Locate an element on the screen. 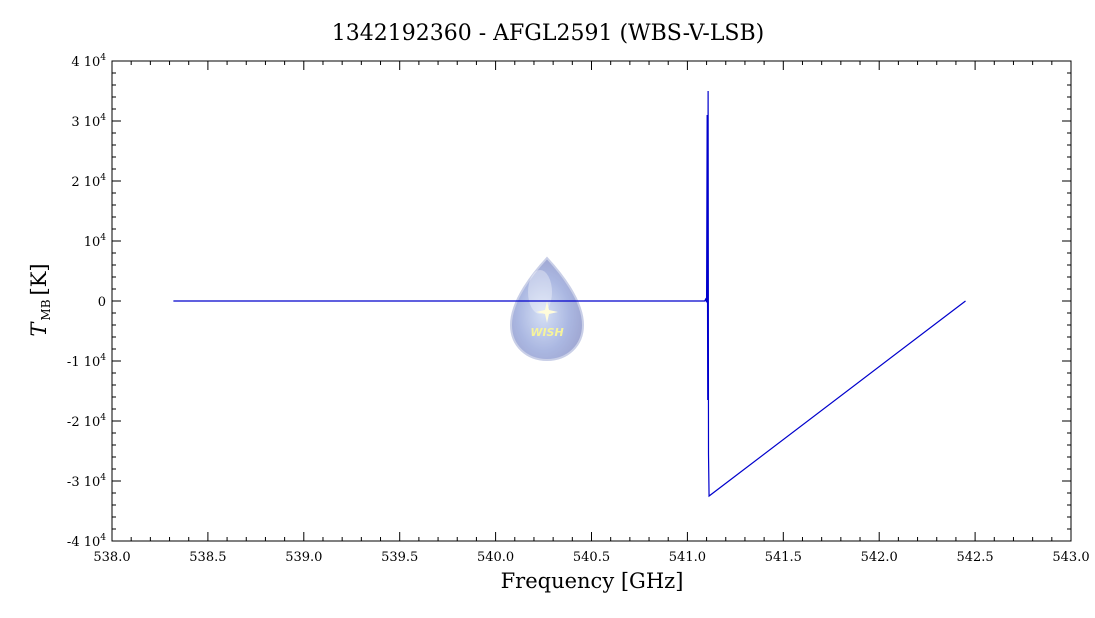 The height and width of the screenshot is (618, 1095). y-axis-label: TMB [K] is located at coordinates (40, 299).